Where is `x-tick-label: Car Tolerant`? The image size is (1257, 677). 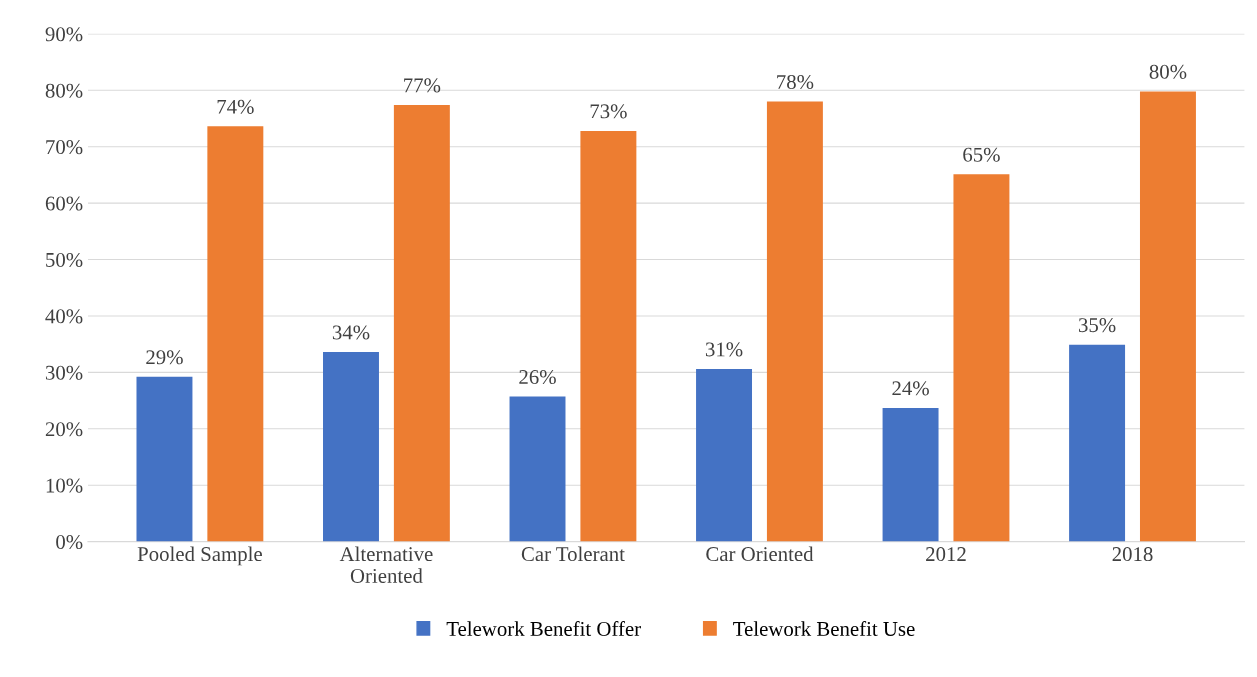
x-tick-label: Car Tolerant is located at coordinates (573, 554).